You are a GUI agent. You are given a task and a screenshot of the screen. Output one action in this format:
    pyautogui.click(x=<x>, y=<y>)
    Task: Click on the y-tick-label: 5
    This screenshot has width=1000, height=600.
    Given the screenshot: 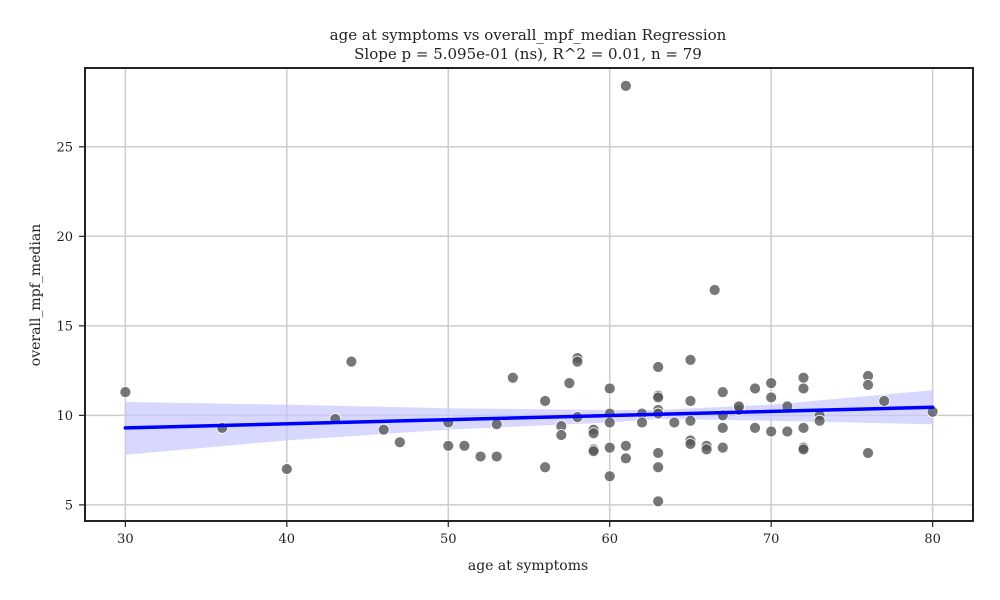 What is the action you would take?
    pyautogui.click(x=69, y=505)
    